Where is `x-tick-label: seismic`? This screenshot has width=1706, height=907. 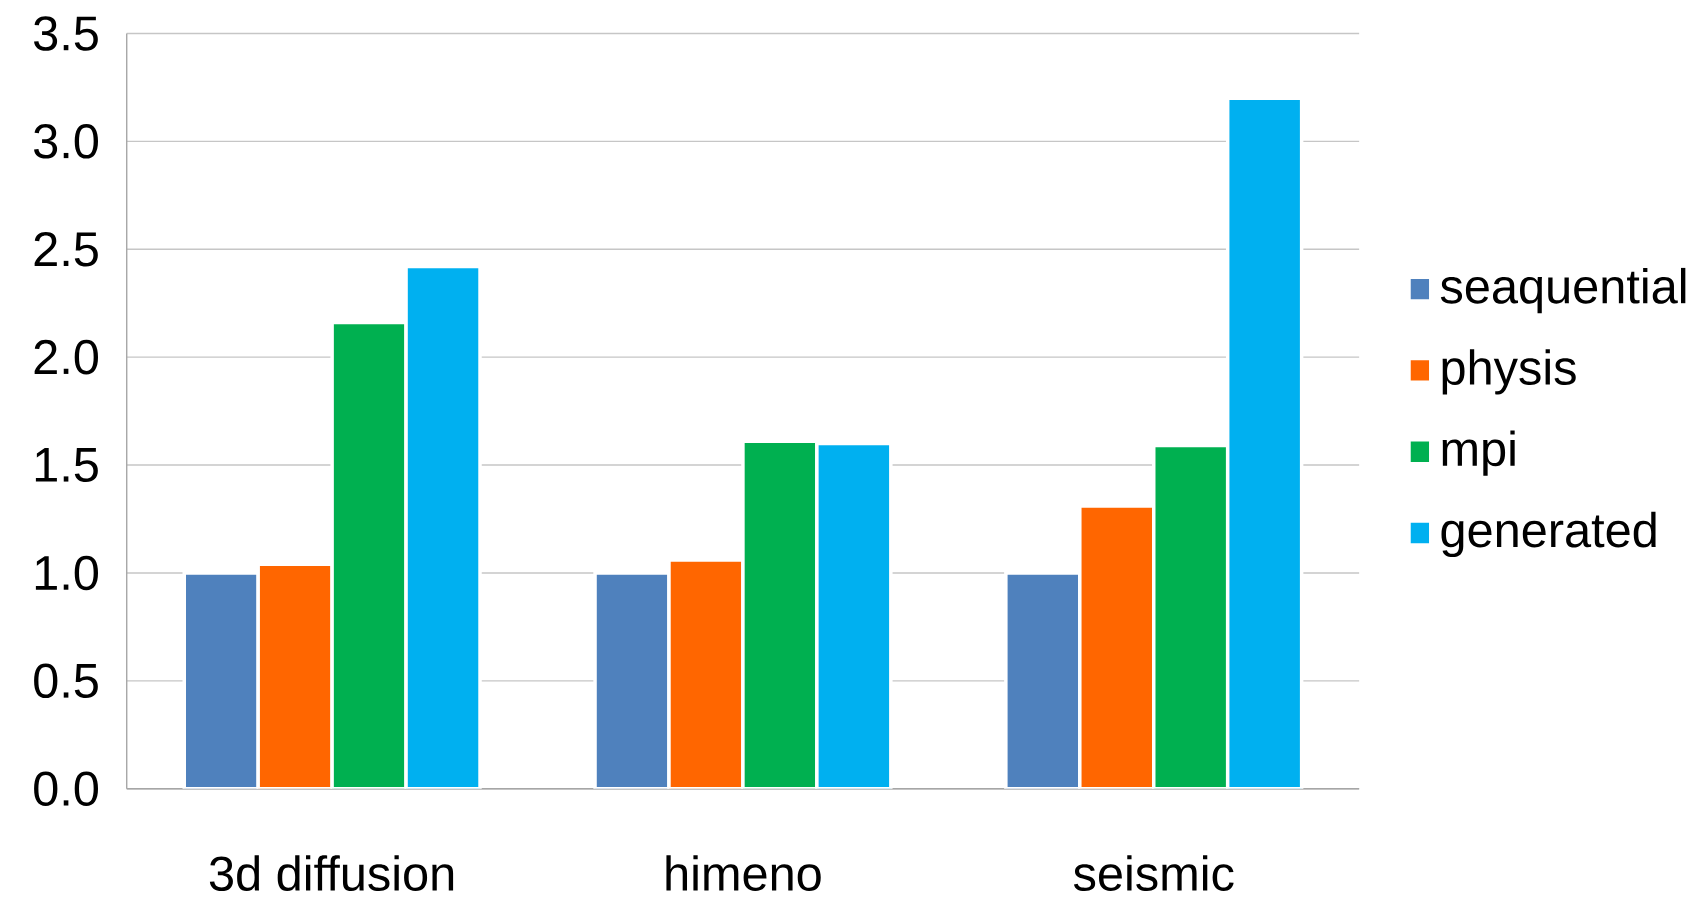 x-tick-label: seismic is located at coordinates (1153, 873).